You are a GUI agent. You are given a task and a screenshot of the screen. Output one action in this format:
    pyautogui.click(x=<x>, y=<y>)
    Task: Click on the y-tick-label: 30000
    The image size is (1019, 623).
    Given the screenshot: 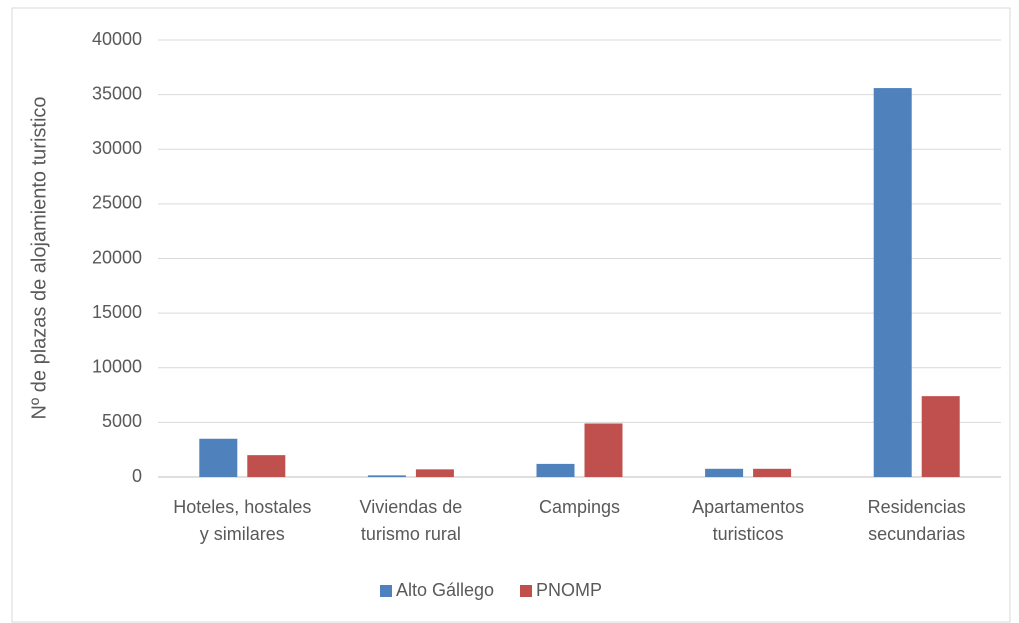 What is the action you would take?
    pyautogui.click(x=117, y=148)
    